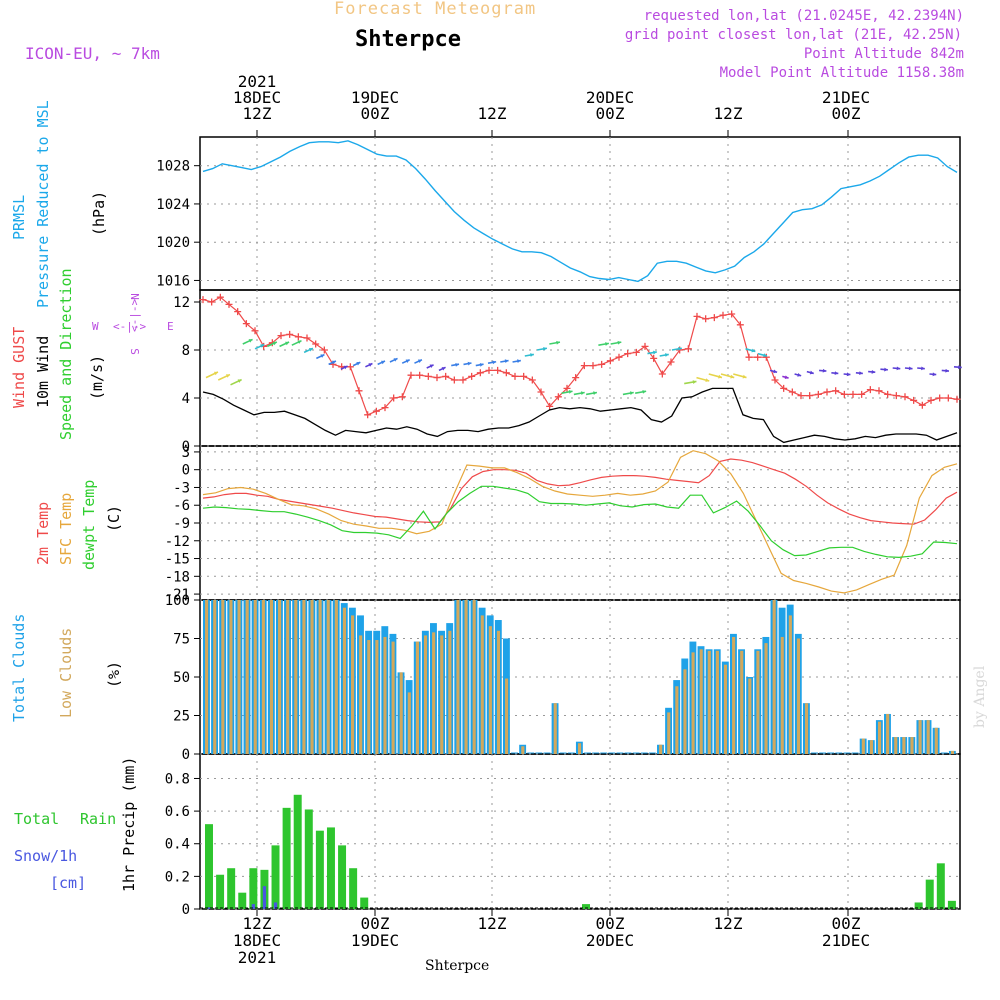  Describe the element at coordinates (92, 53) in the screenshot. I see `model-label: ICON-EU, ~ 7km` at that location.